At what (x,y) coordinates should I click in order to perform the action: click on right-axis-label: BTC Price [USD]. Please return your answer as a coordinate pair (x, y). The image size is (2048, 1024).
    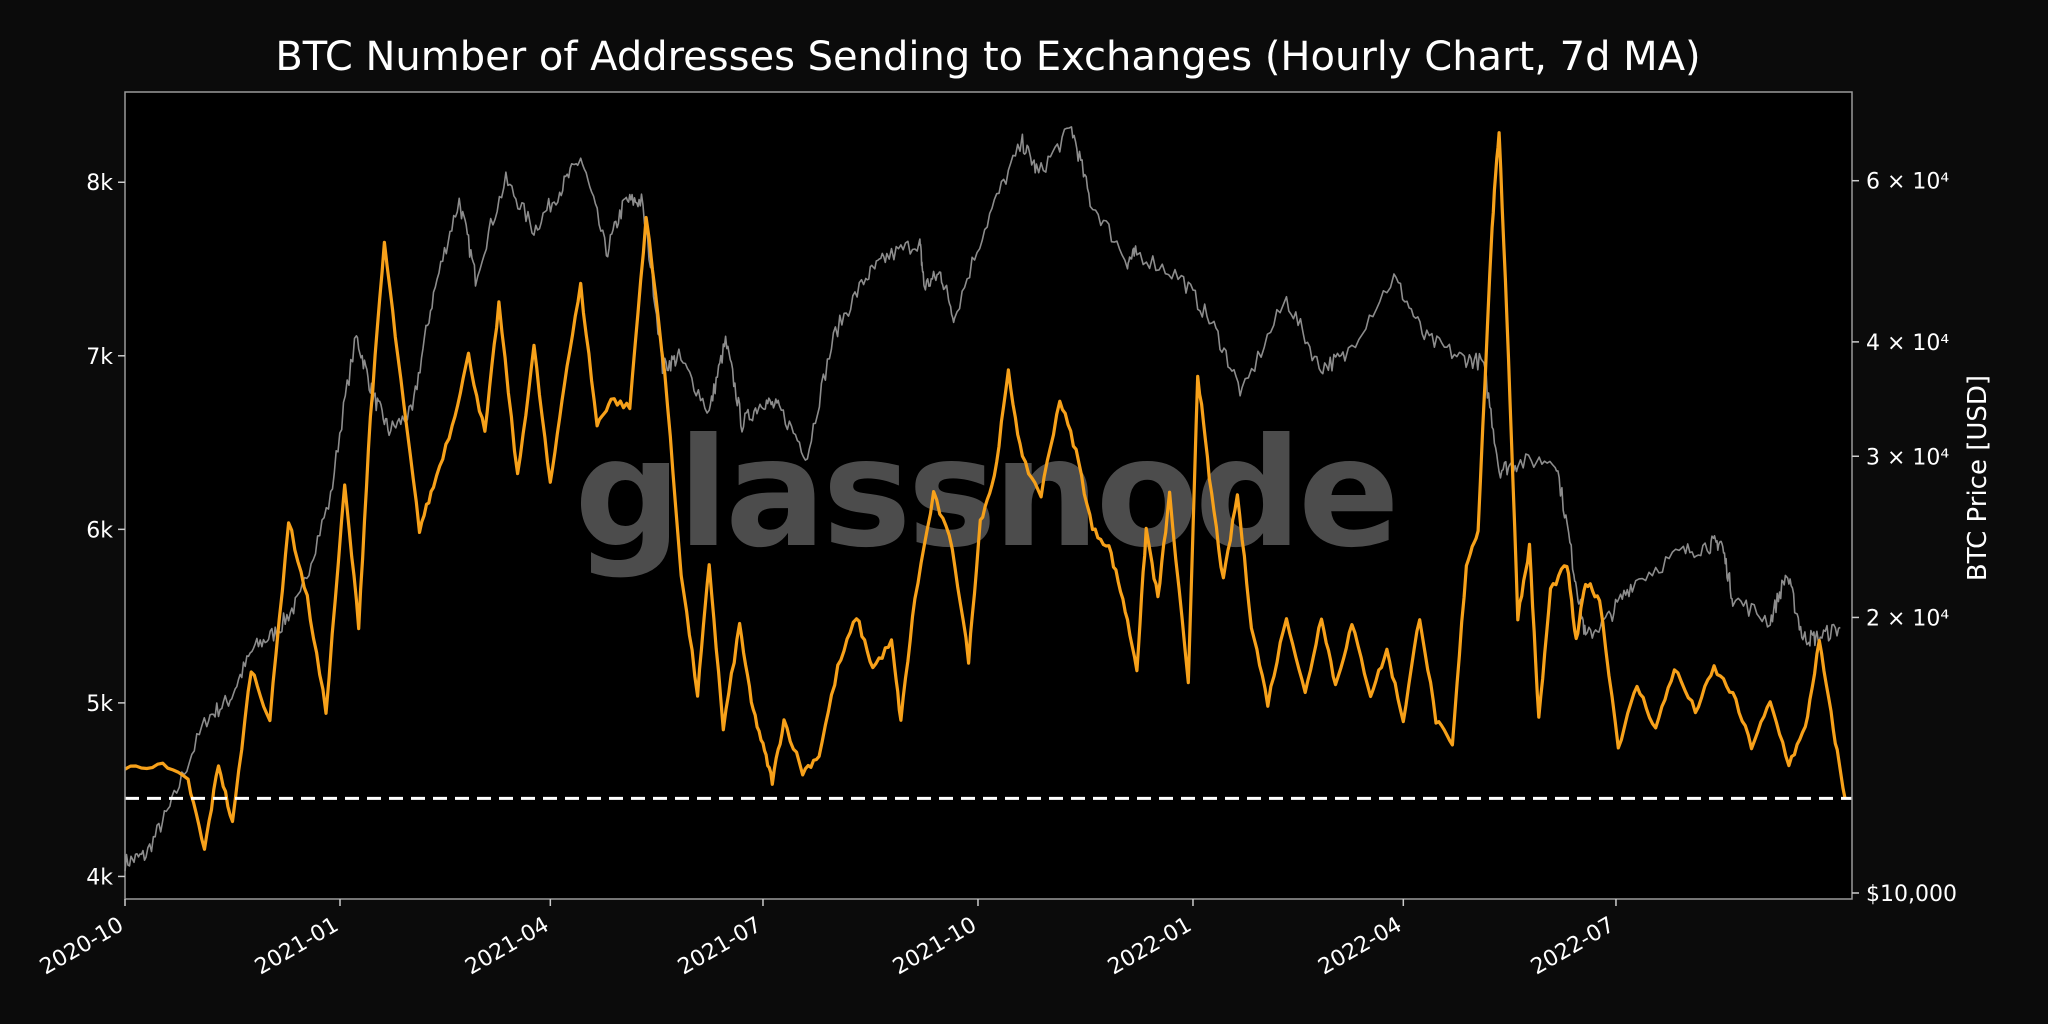
    Looking at the image, I should click on (1978, 478).